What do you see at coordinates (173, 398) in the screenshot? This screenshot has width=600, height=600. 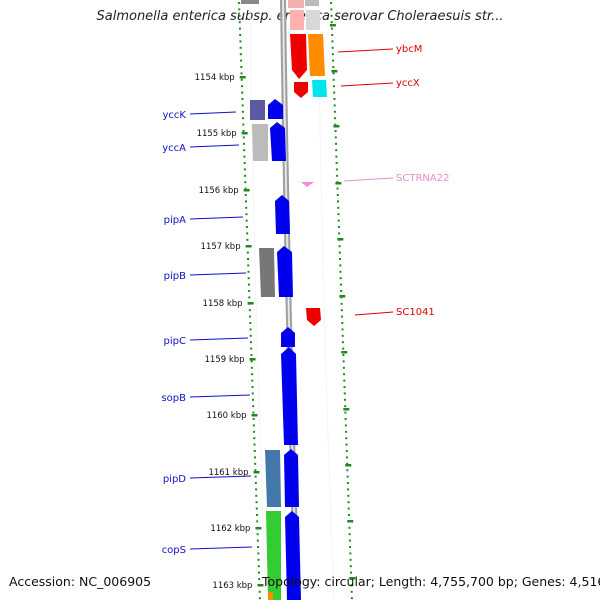 I see `gene-label-sopB: sopB` at bounding box center [173, 398].